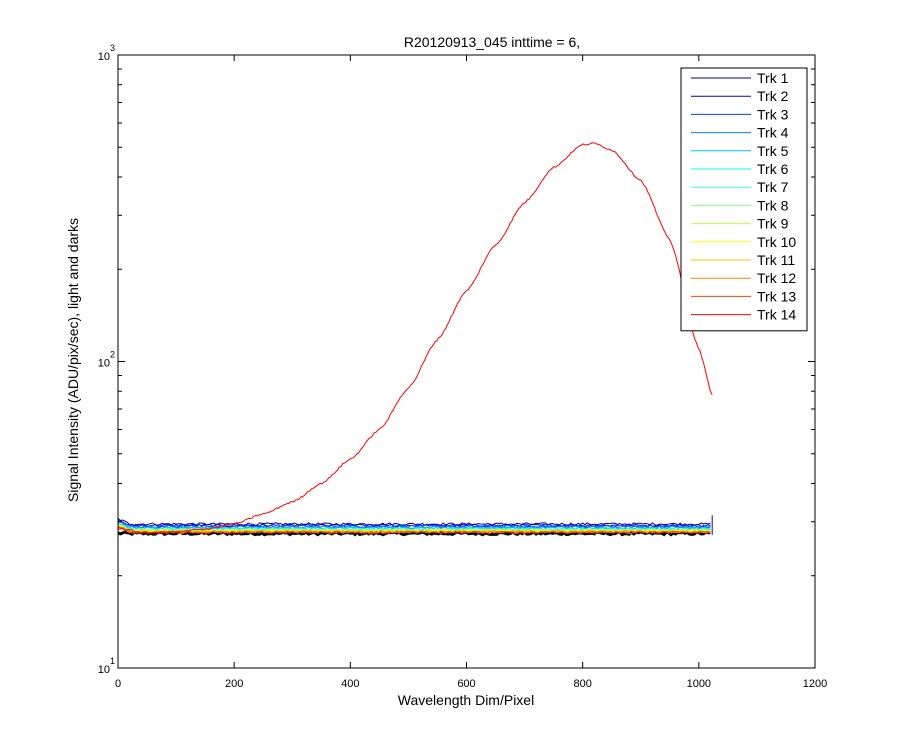 This screenshot has height=750, width=900. What do you see at coordinates (740, 187) in the screenshot?
I see `legend-item: Trk 7` at bounding box center [740, 187].